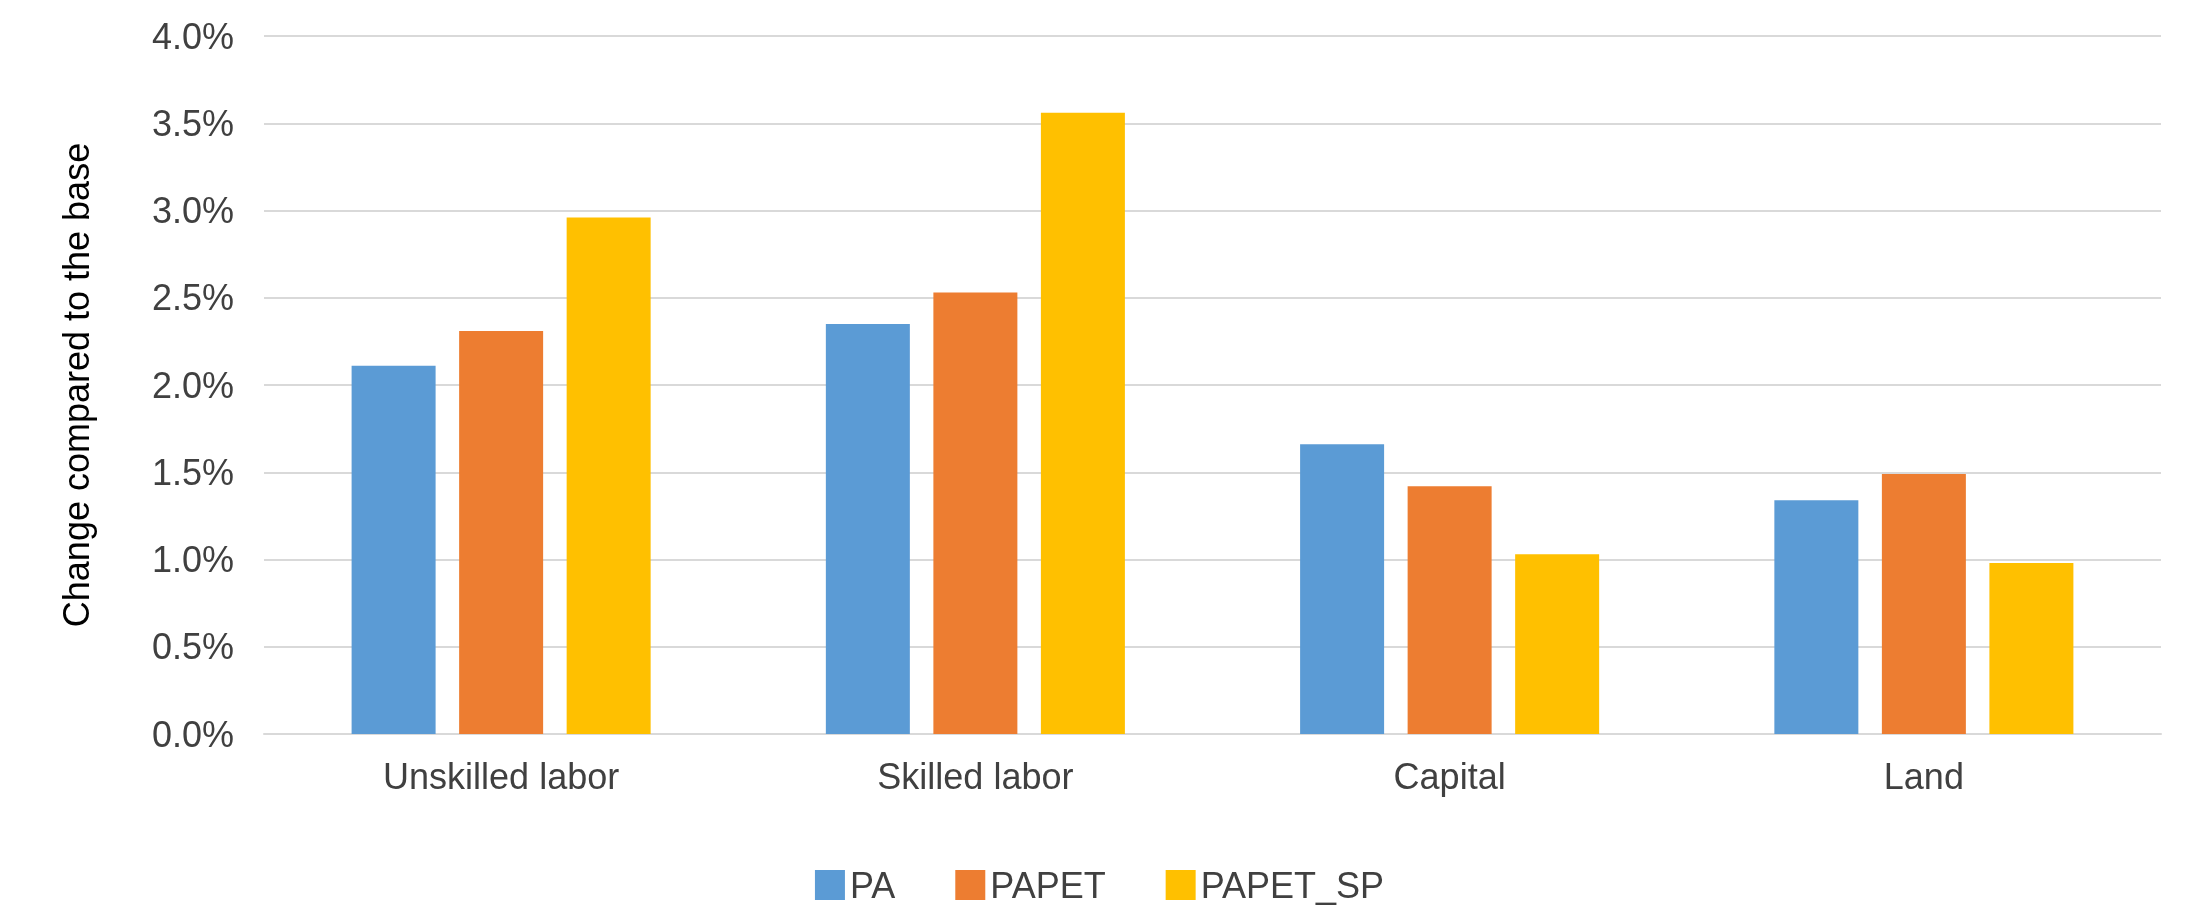  Describe the element at coordinates (1048, 885) in the screenshot. I see `legend-label: PAPET` at that location.